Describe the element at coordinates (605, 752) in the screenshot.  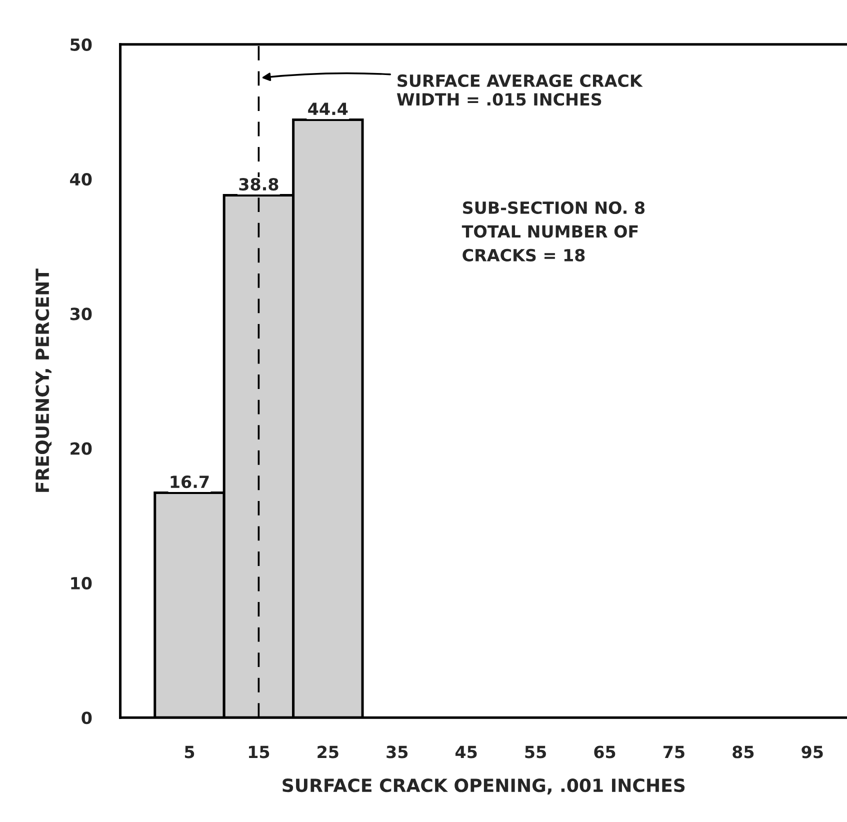
I see `x-tick-label: 65` at that location.